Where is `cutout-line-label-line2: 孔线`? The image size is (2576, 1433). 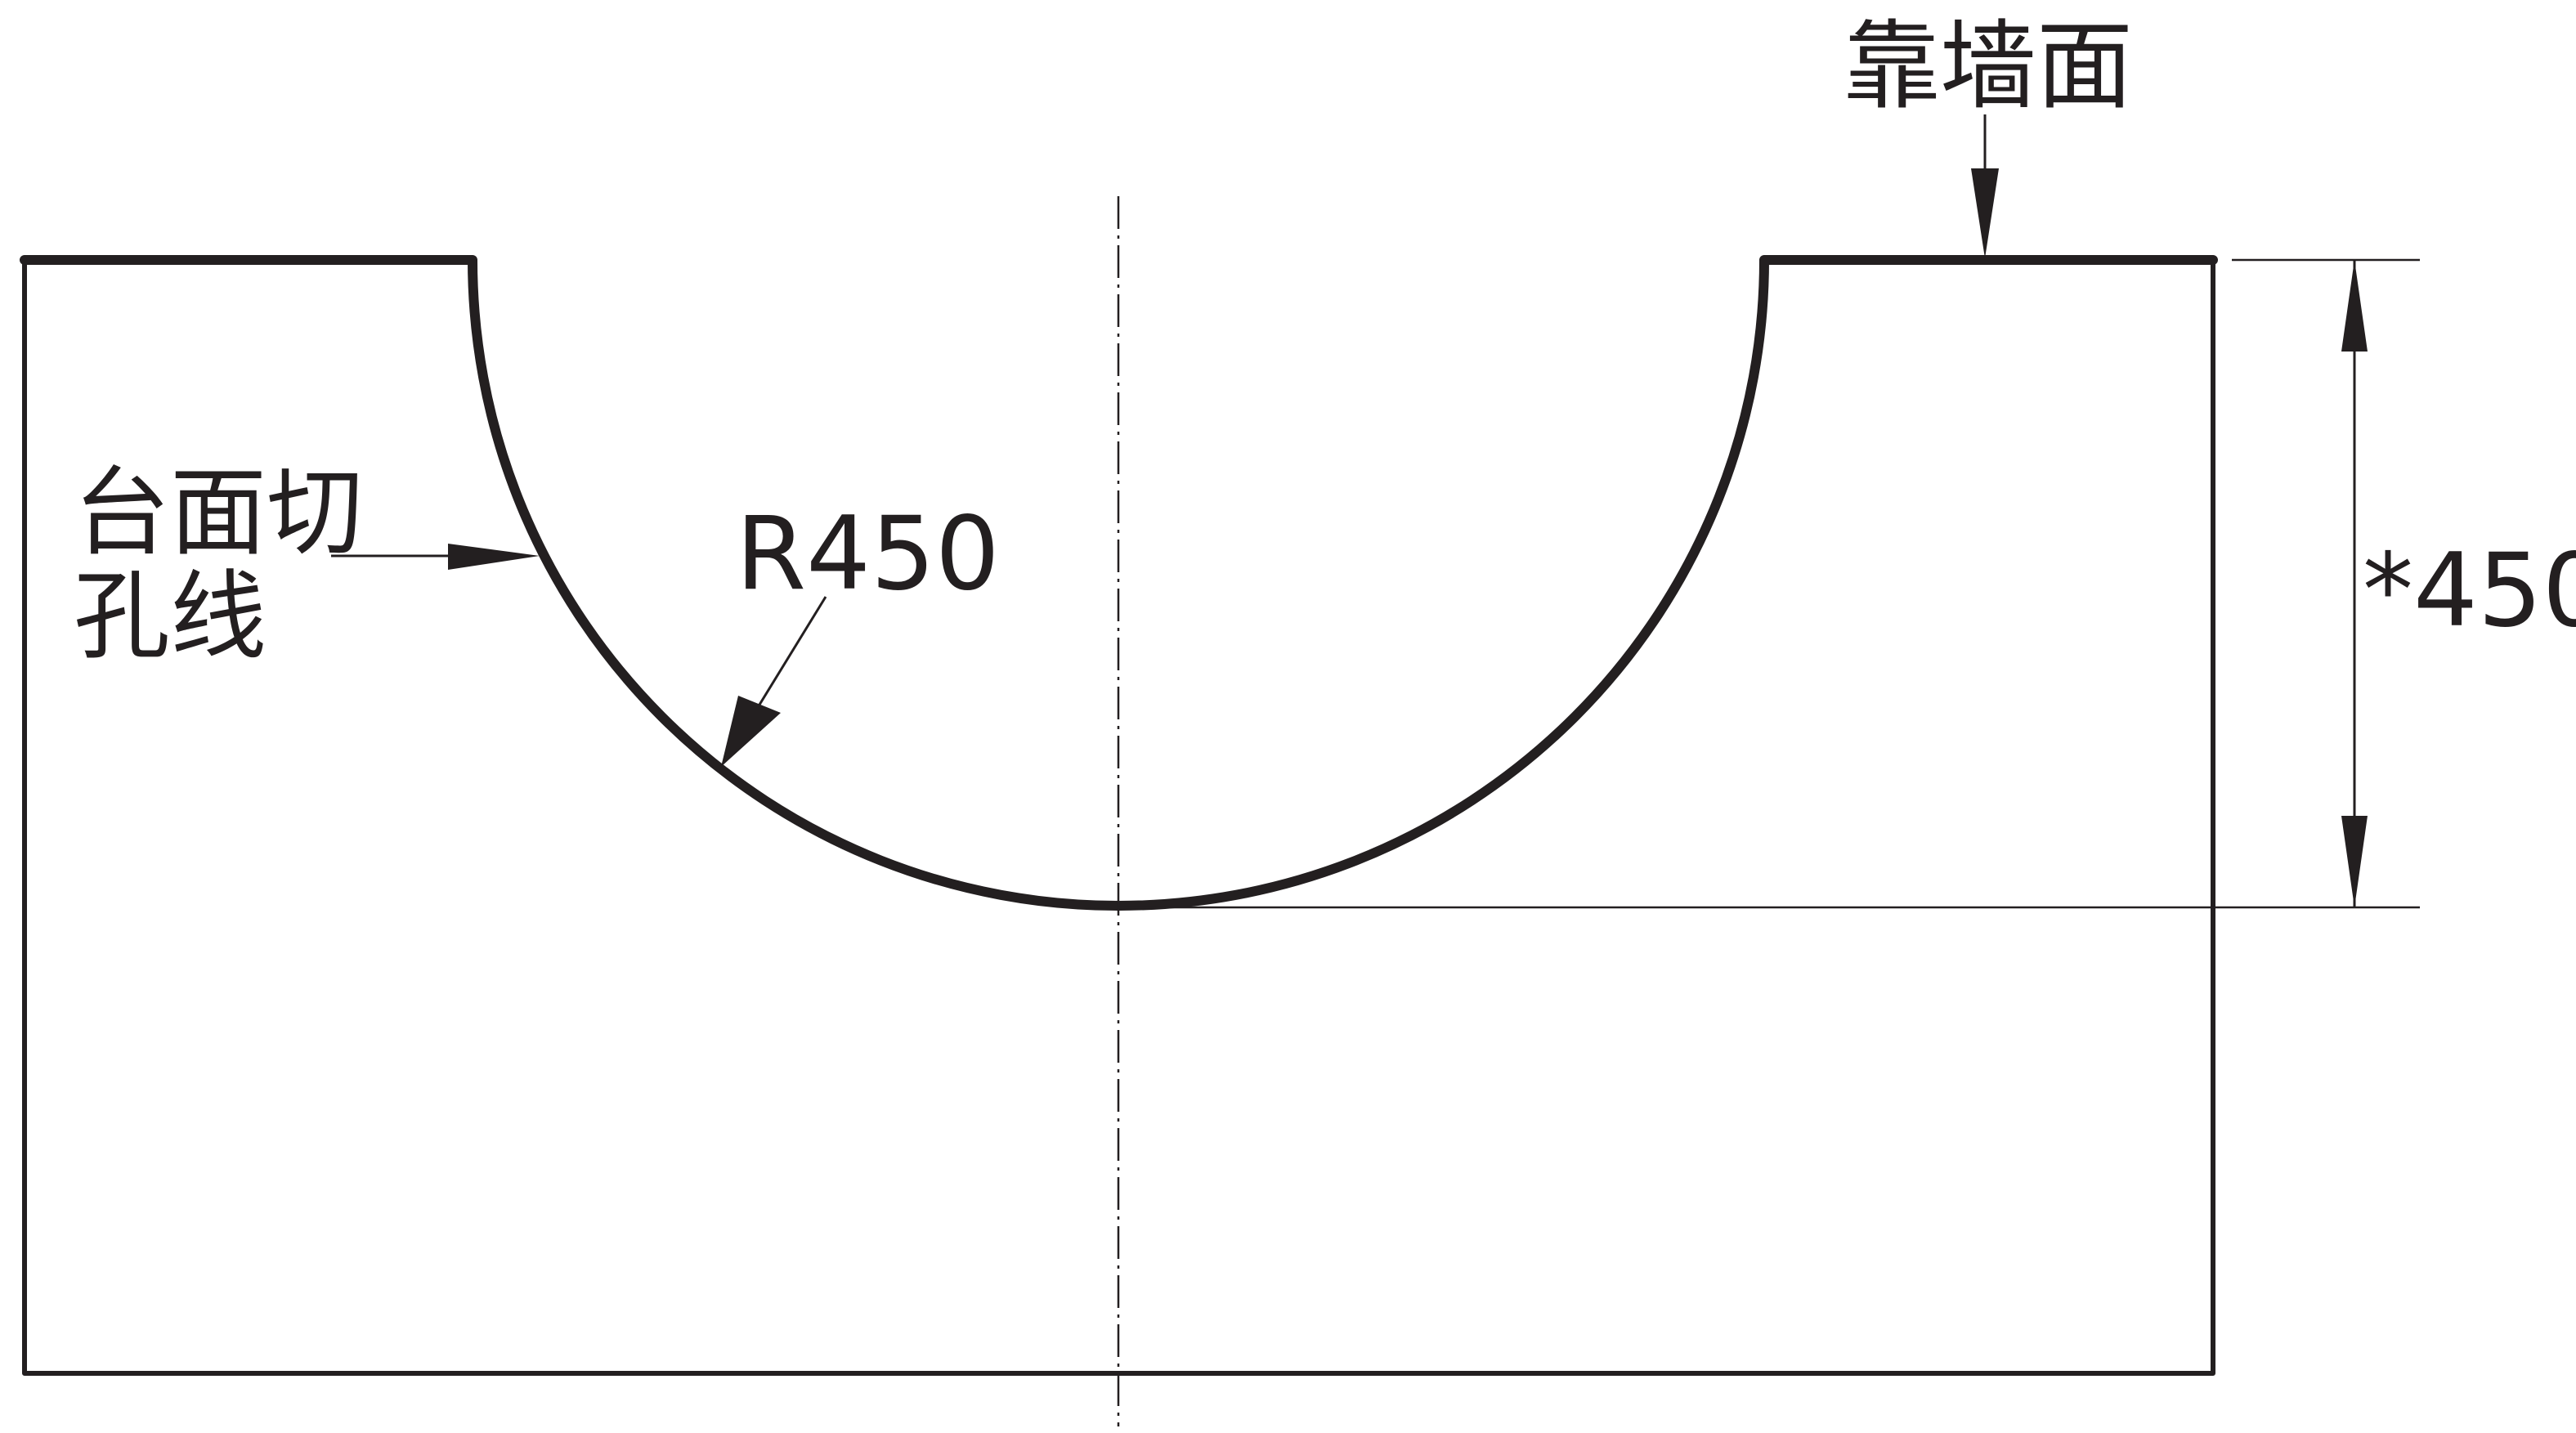 cutout-line-label-line2: 孔线 is located at coordinates (170, 616).